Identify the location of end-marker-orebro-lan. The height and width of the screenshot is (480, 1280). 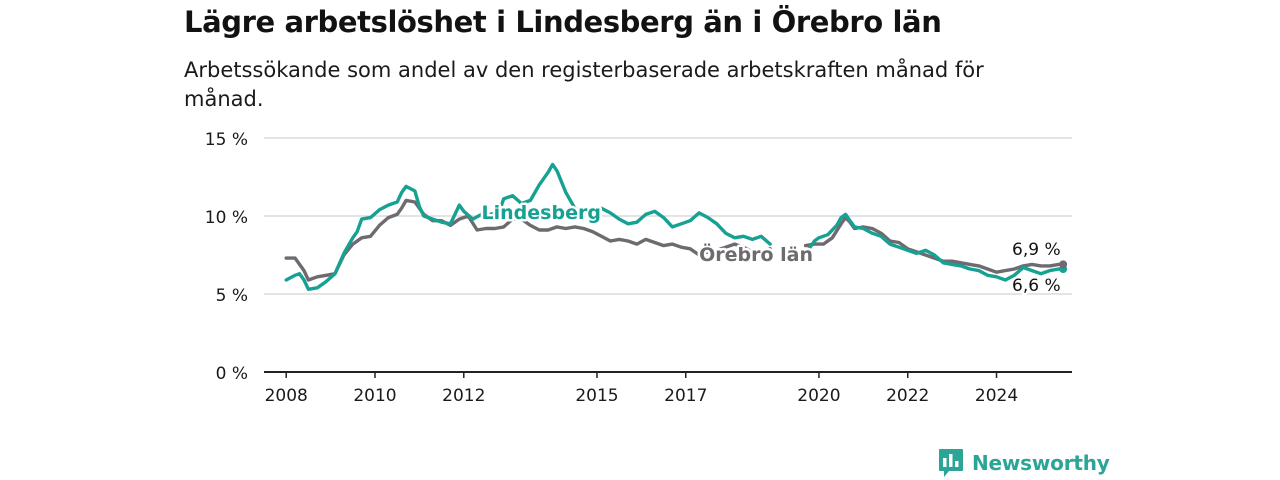
(1063, 264).